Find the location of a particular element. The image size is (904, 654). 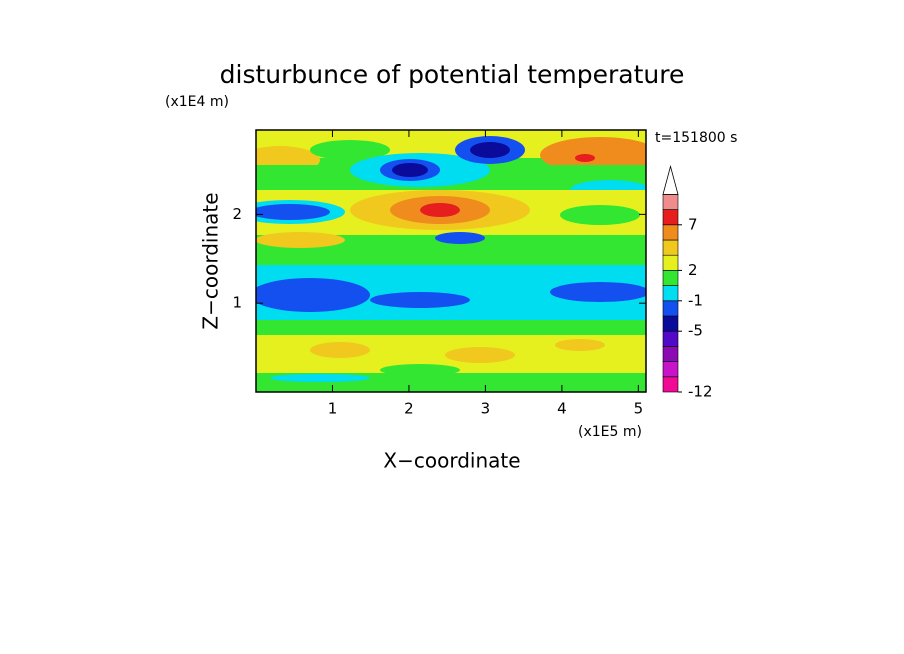

y-axis-label: Z−coordinate is located at coordinates (211, 260).